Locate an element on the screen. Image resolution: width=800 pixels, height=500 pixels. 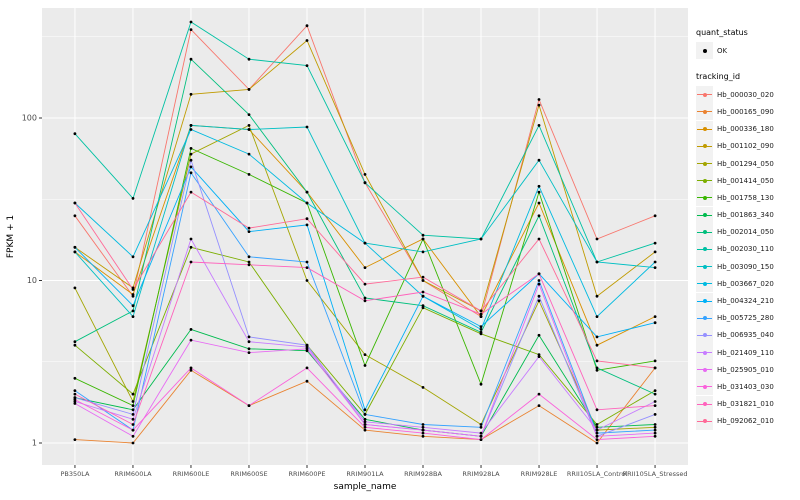
legend-label: Hb_004324_210 is located at coordinates (745, 301).